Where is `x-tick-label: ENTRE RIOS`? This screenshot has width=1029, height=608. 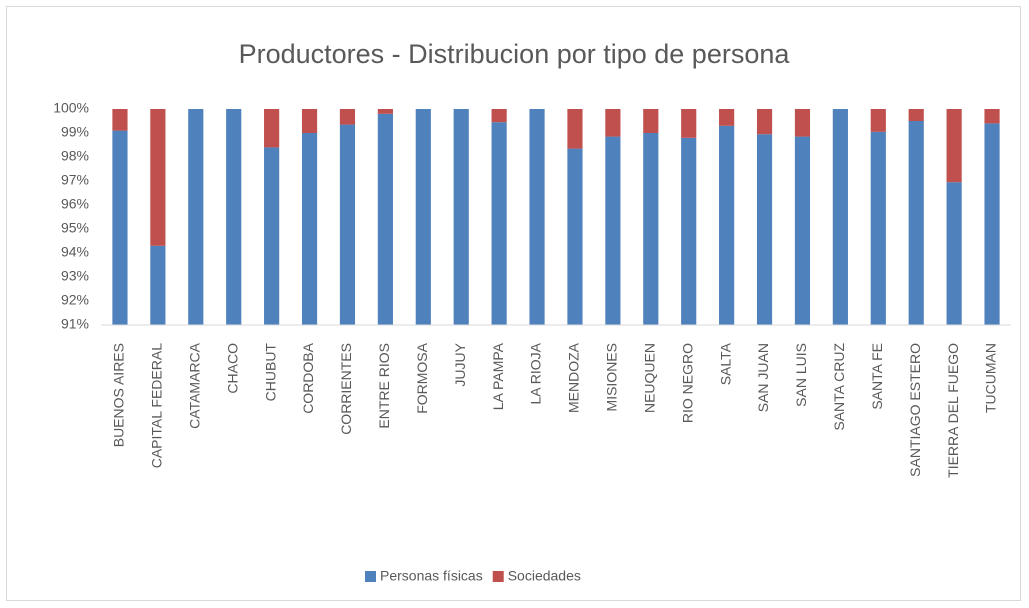 x-tick-label: ENTRE RIOS is located at coordinates (384, 386).